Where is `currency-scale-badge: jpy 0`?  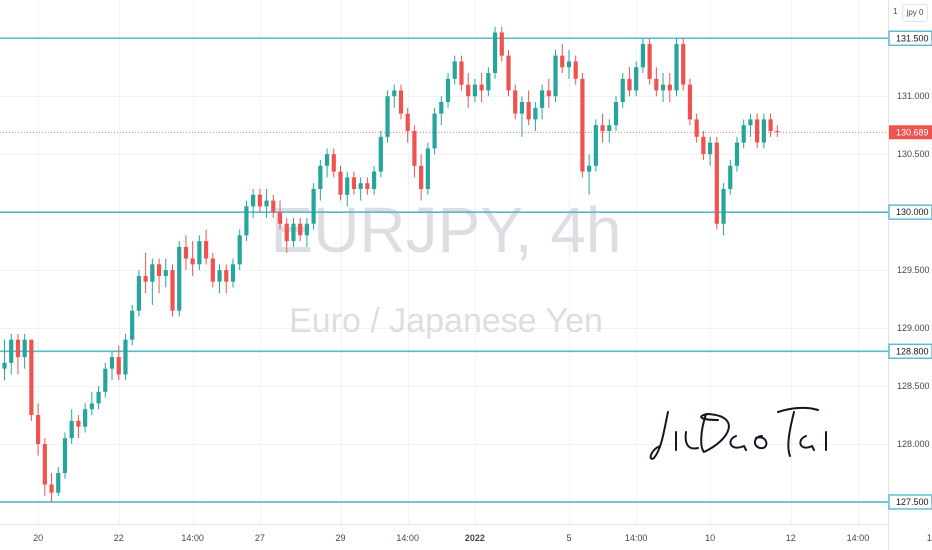
currency-scale-badge: jpy 0 is located at coordinates (915, 13).